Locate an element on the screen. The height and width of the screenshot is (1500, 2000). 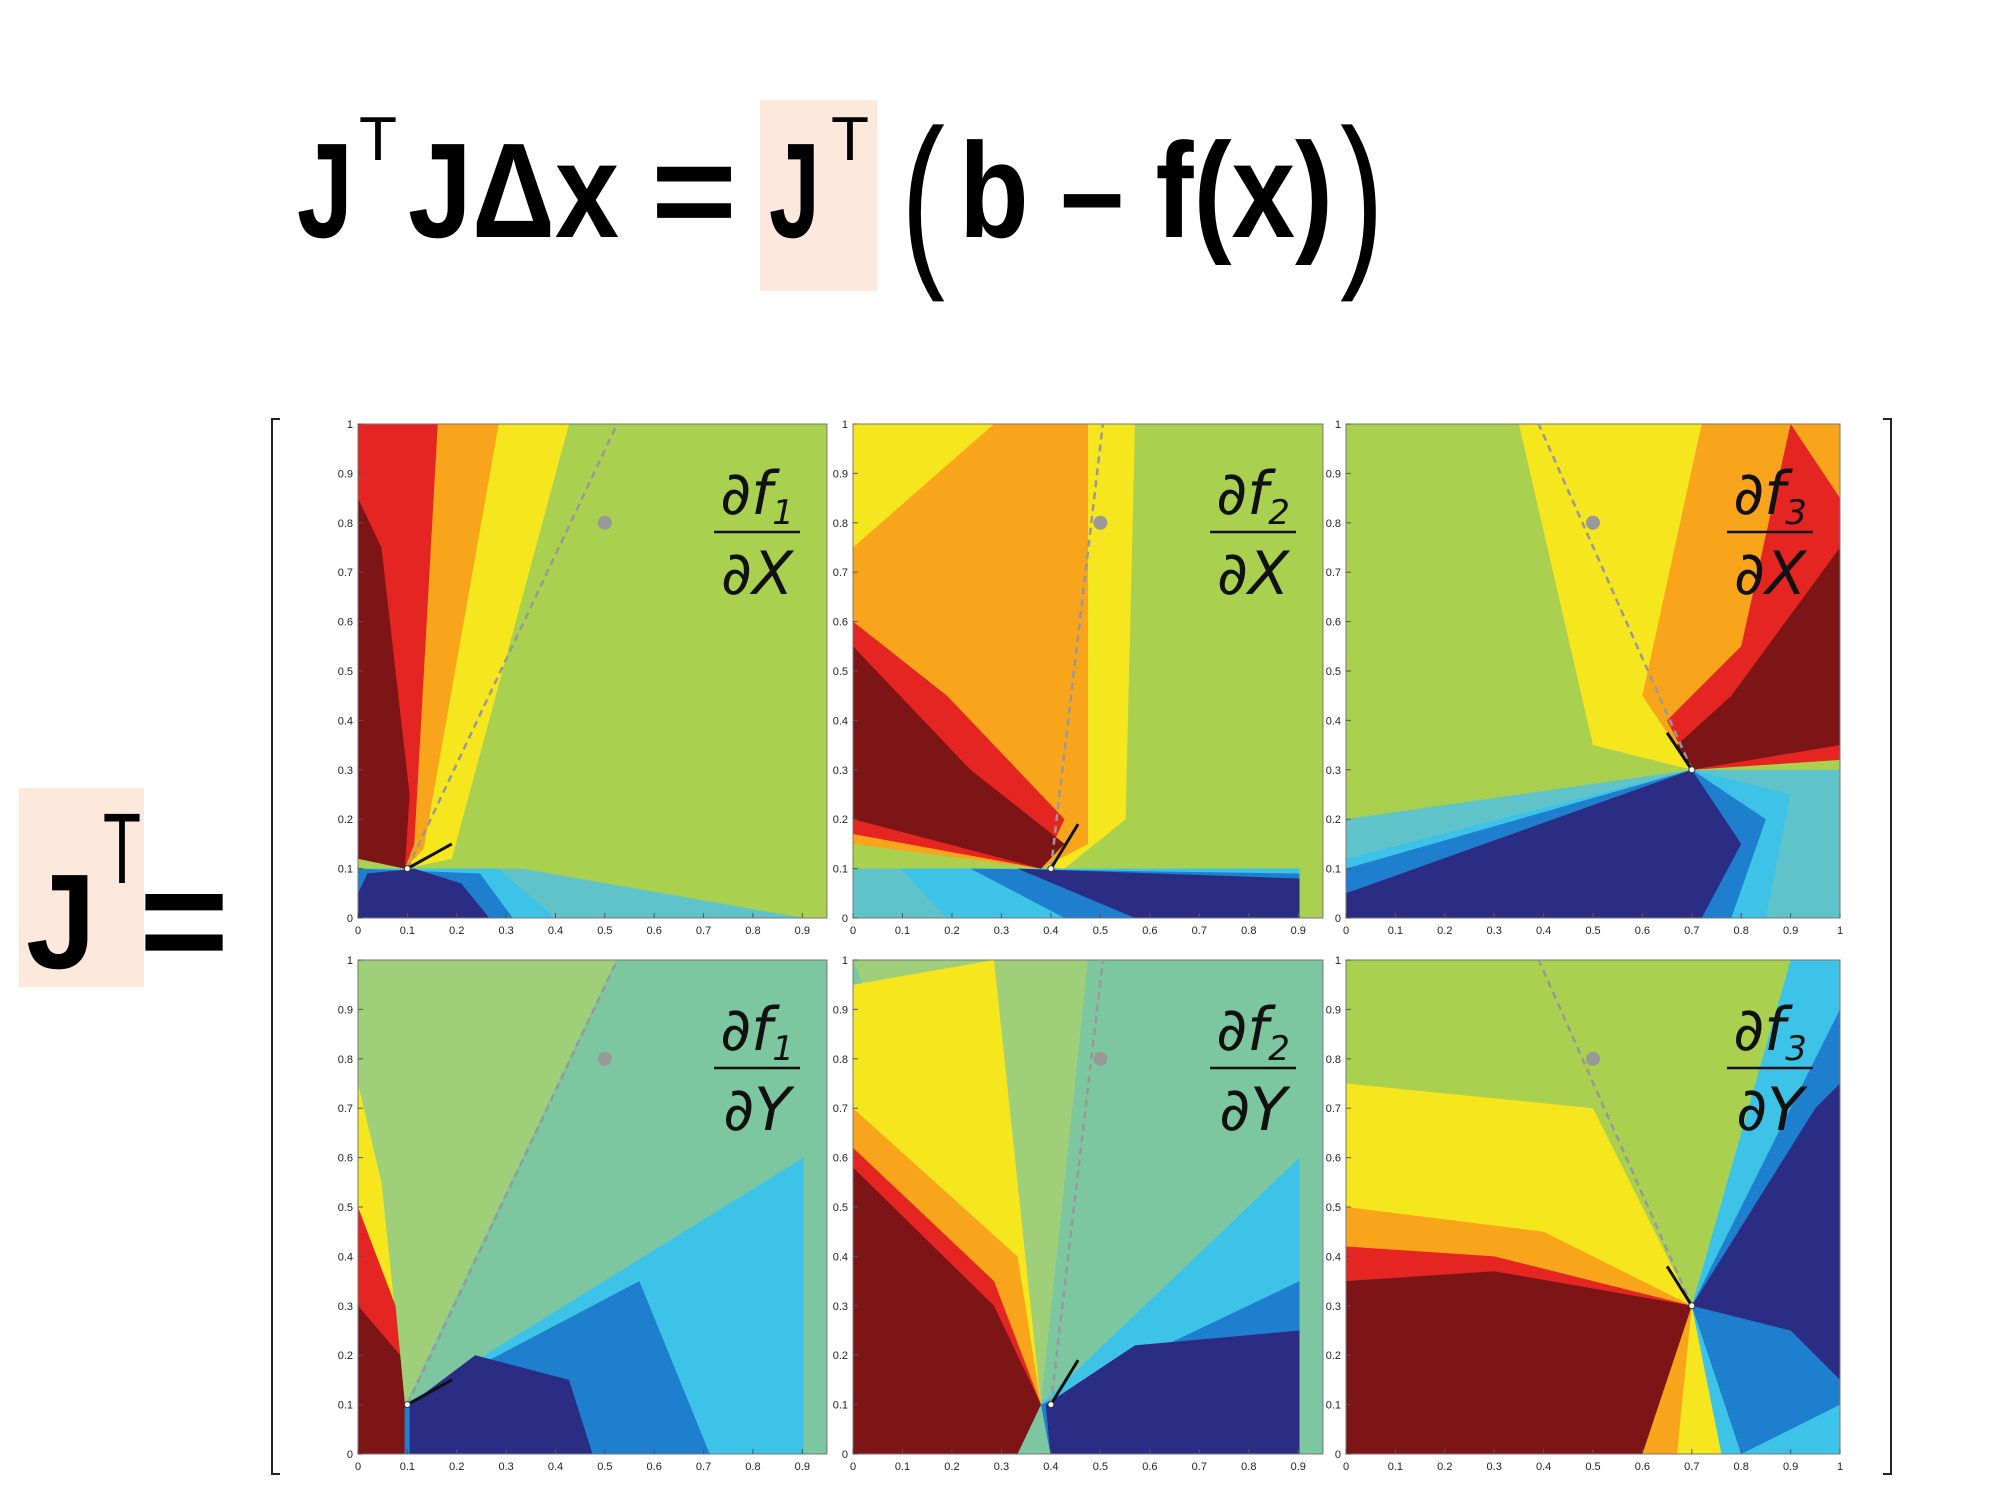
eq-paren: ( is located at coordinates (923, 197).